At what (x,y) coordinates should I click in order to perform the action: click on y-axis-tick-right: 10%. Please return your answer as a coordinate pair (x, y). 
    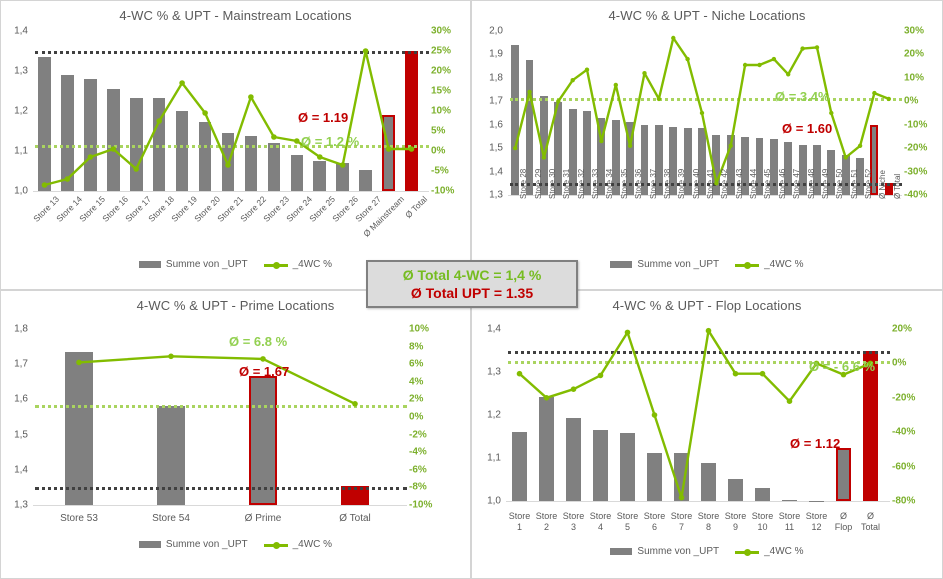
    Looking at the image, I should click on (914, 78).